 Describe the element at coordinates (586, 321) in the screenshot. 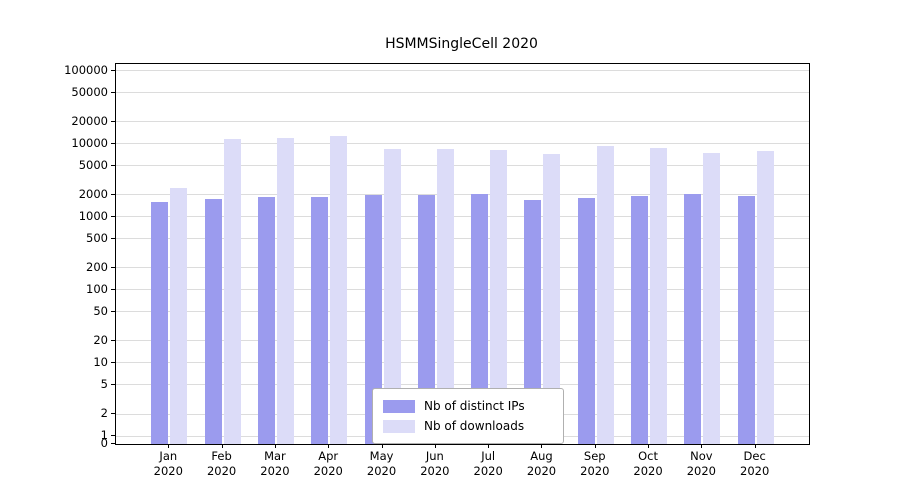

I see `bar-distinct-ips-sep` at that location.